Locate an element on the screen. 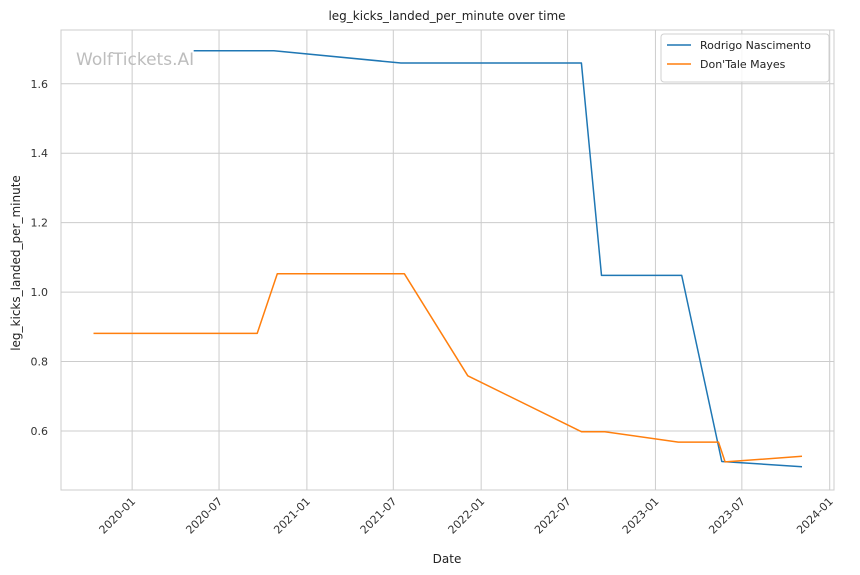  y-tick-label: 1.6 is located at coordinates (40, 84).